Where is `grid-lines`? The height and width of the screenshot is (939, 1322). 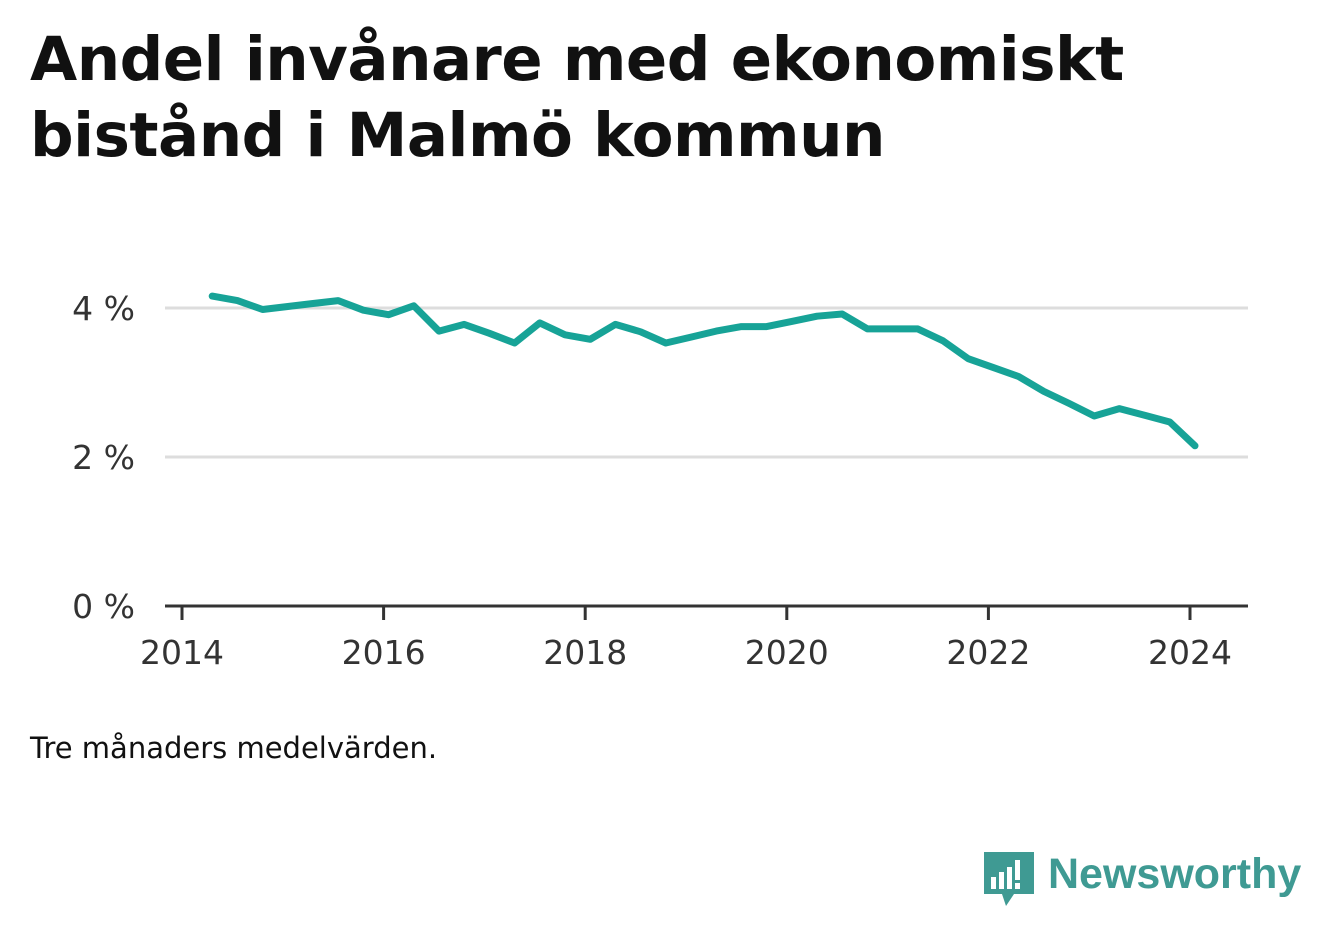
grid-lines is located at coordinates (706, 382).